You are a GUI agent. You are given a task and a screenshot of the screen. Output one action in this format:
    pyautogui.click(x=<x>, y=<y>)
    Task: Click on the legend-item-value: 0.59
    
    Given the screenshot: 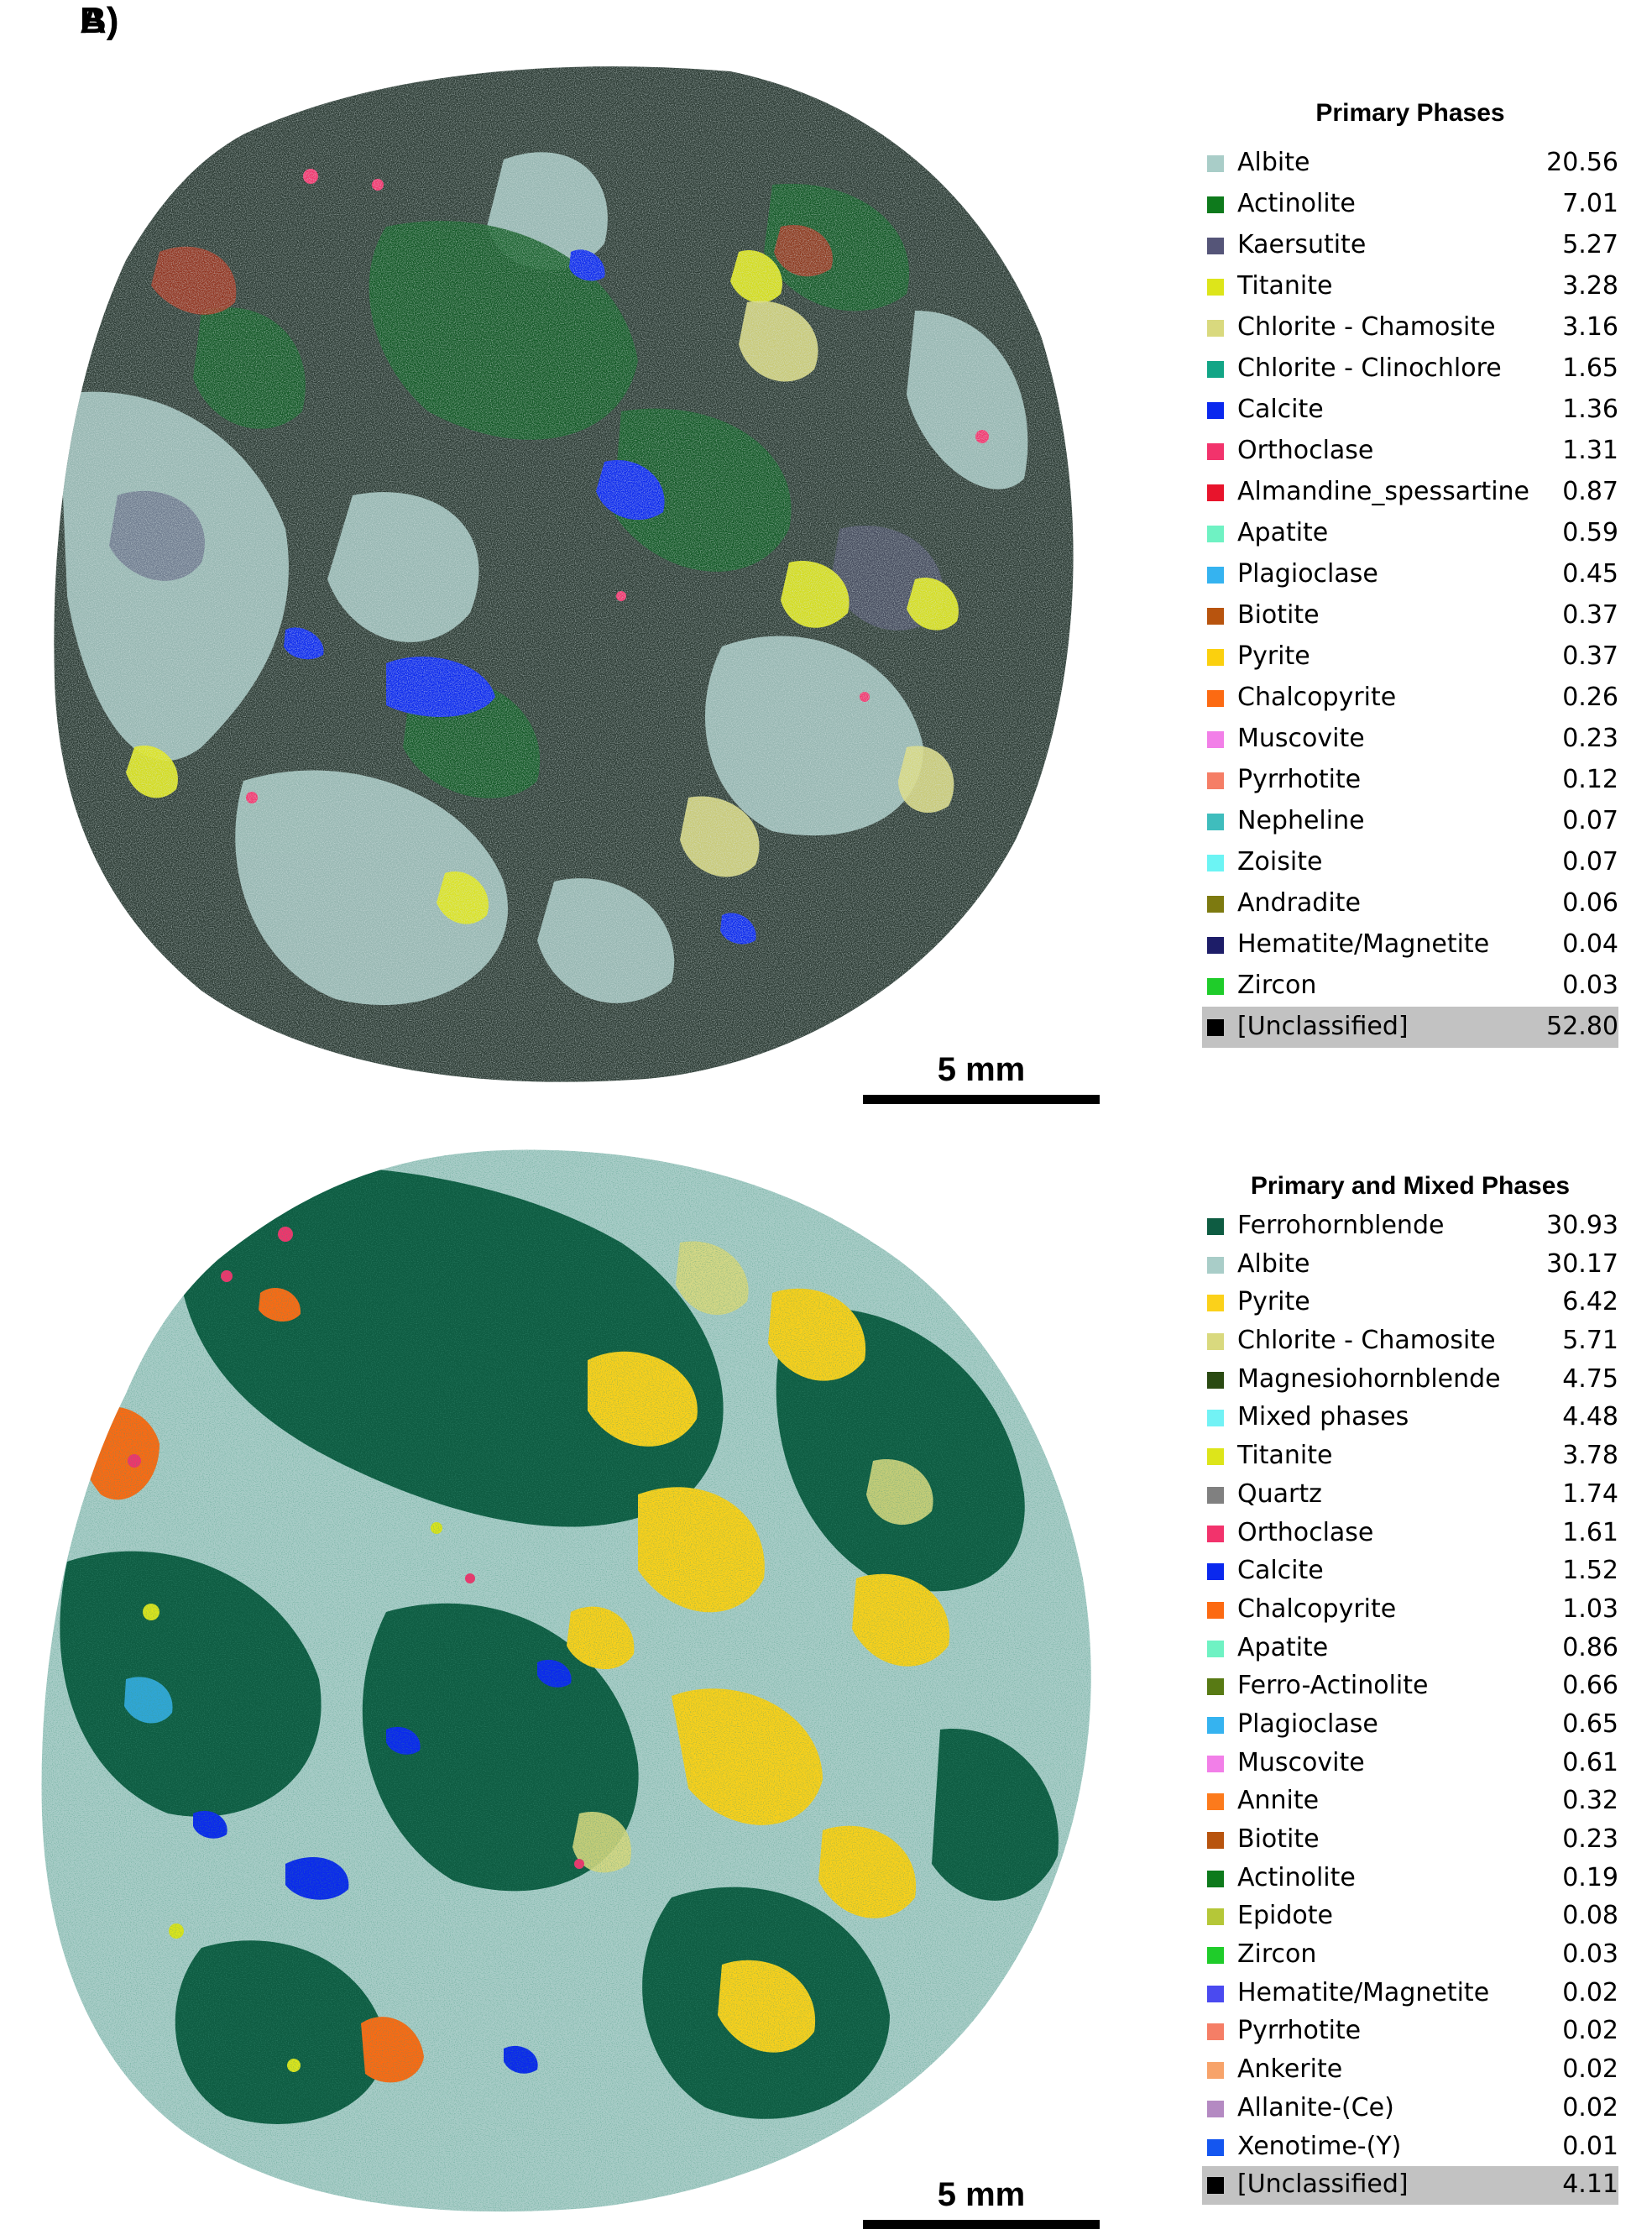 What is the action you would take?
    pyautogui.click(x=1590, y=532)
    